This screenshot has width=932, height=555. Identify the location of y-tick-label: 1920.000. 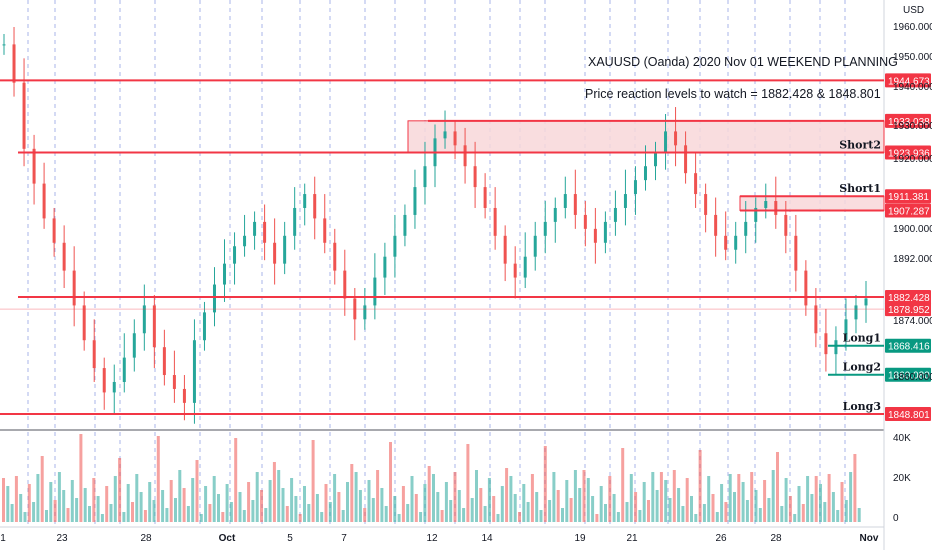
(912, 159).